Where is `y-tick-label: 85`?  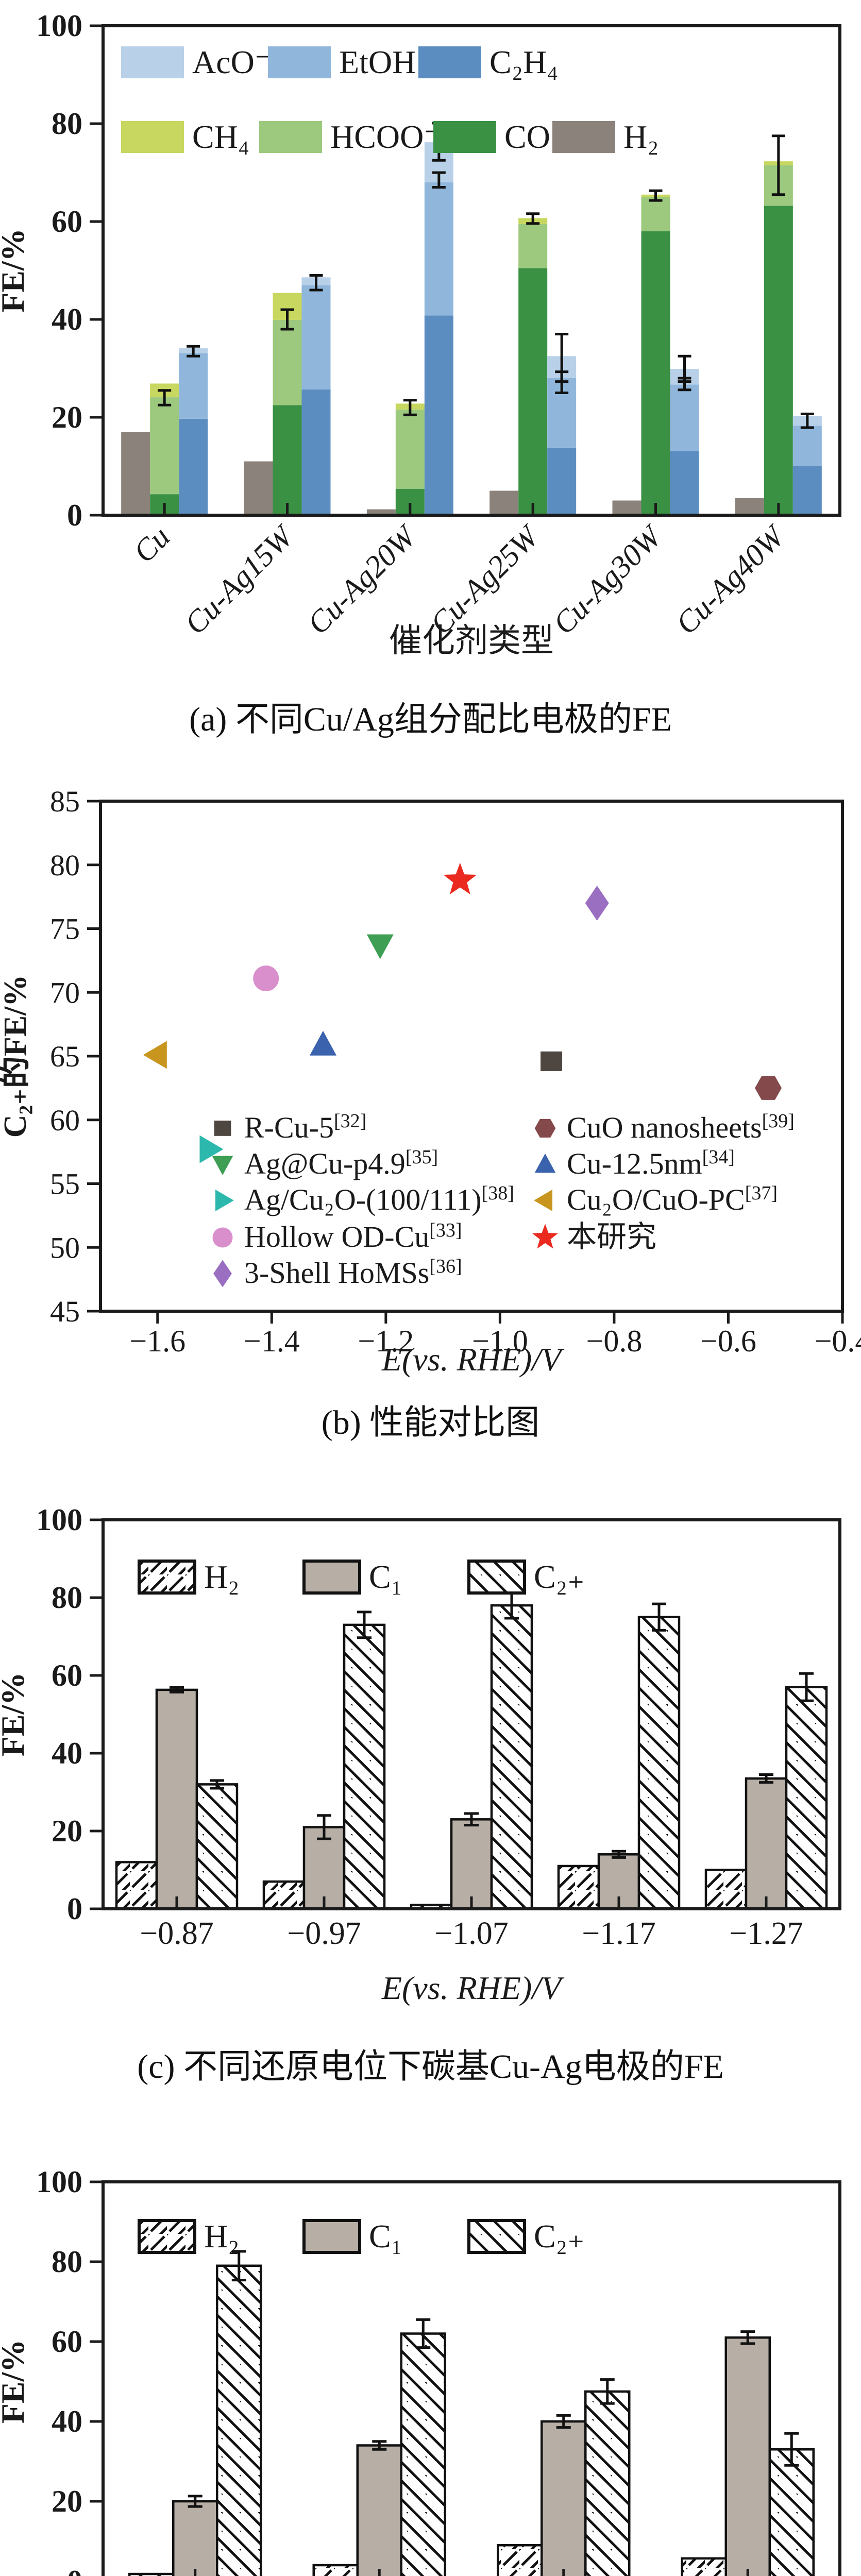
y-tick-label: 85 is located at coordinates (65, 801).